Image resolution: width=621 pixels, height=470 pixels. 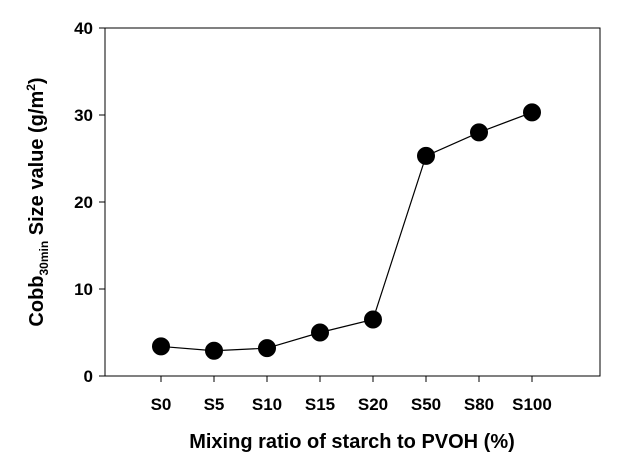 What do you see at coordinates (320, 404) in the screenshot?
I see `x-tick-label: S15` at bounding box center [320, 404].